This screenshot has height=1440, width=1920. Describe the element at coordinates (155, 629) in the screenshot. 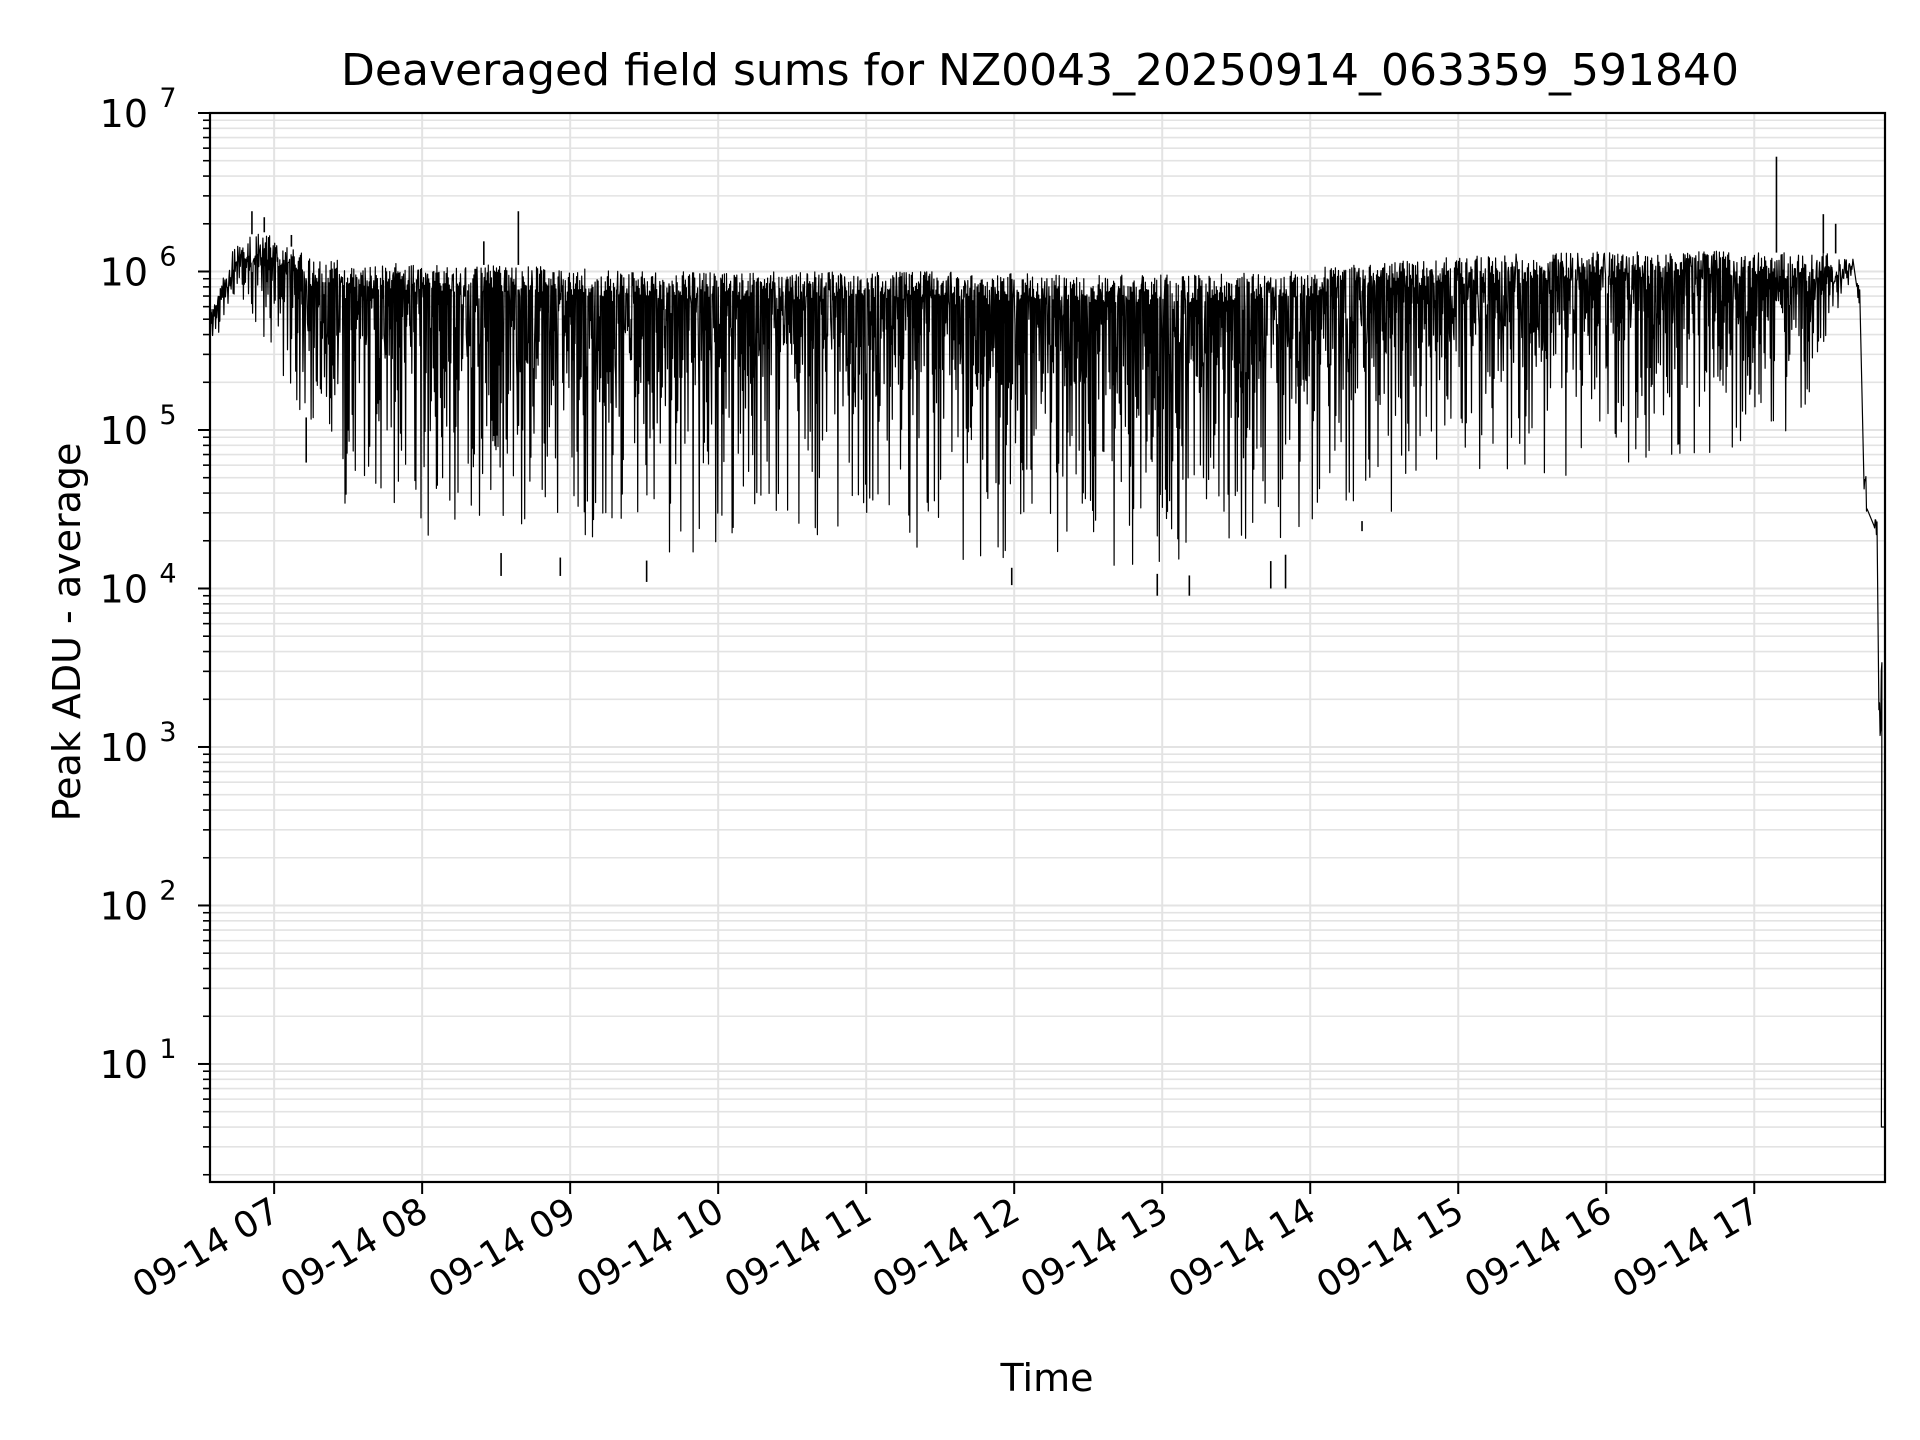

I see `y-axis-ticks: 10 1 10 2 10 3 10 4 10 5 10 6 10 7` at that location.